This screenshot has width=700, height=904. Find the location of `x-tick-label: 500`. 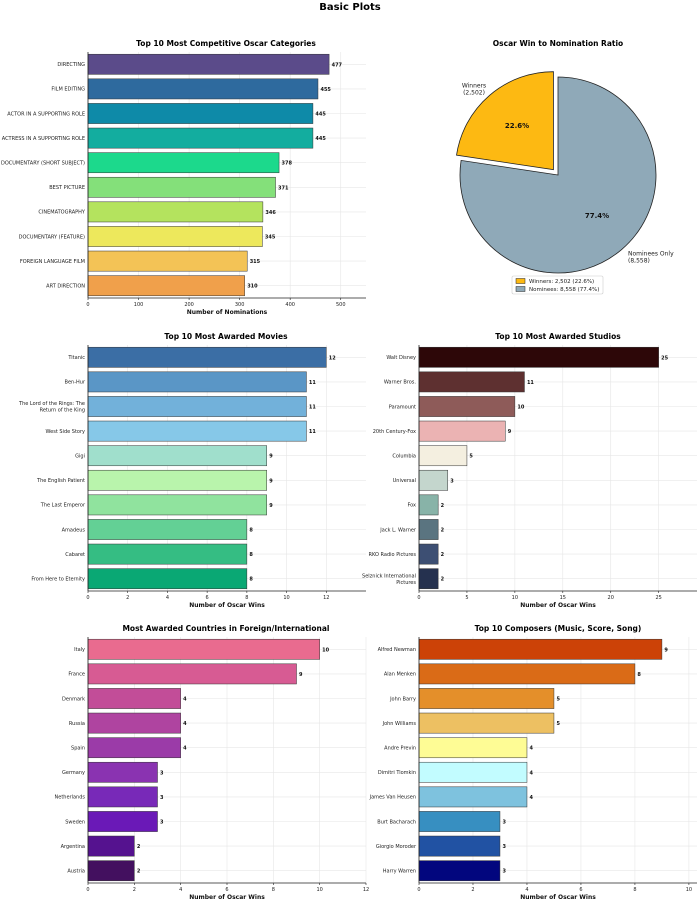

x-tick-label: 500 is located at coordinates (341, 305).